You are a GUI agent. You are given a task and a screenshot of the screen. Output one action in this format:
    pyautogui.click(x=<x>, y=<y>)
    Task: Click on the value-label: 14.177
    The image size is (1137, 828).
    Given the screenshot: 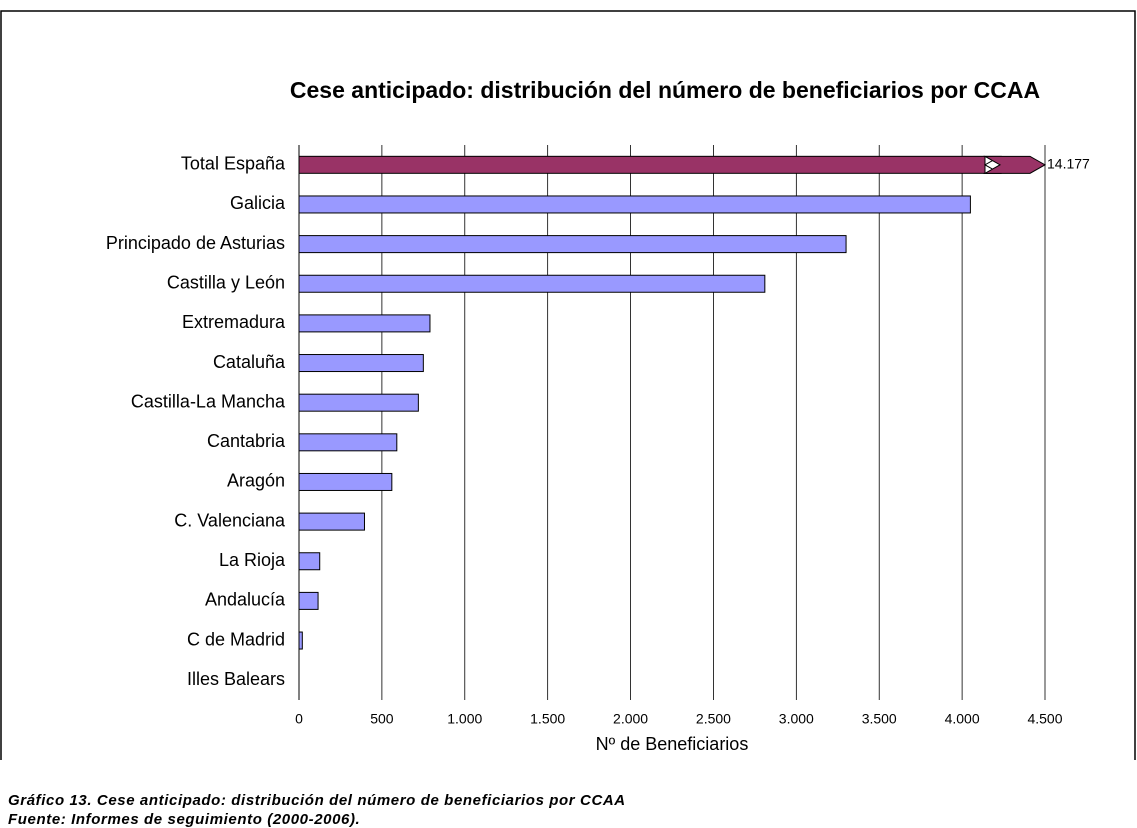 What is the action you would take?
    pyautogui.click(x=1068, y=164)
    